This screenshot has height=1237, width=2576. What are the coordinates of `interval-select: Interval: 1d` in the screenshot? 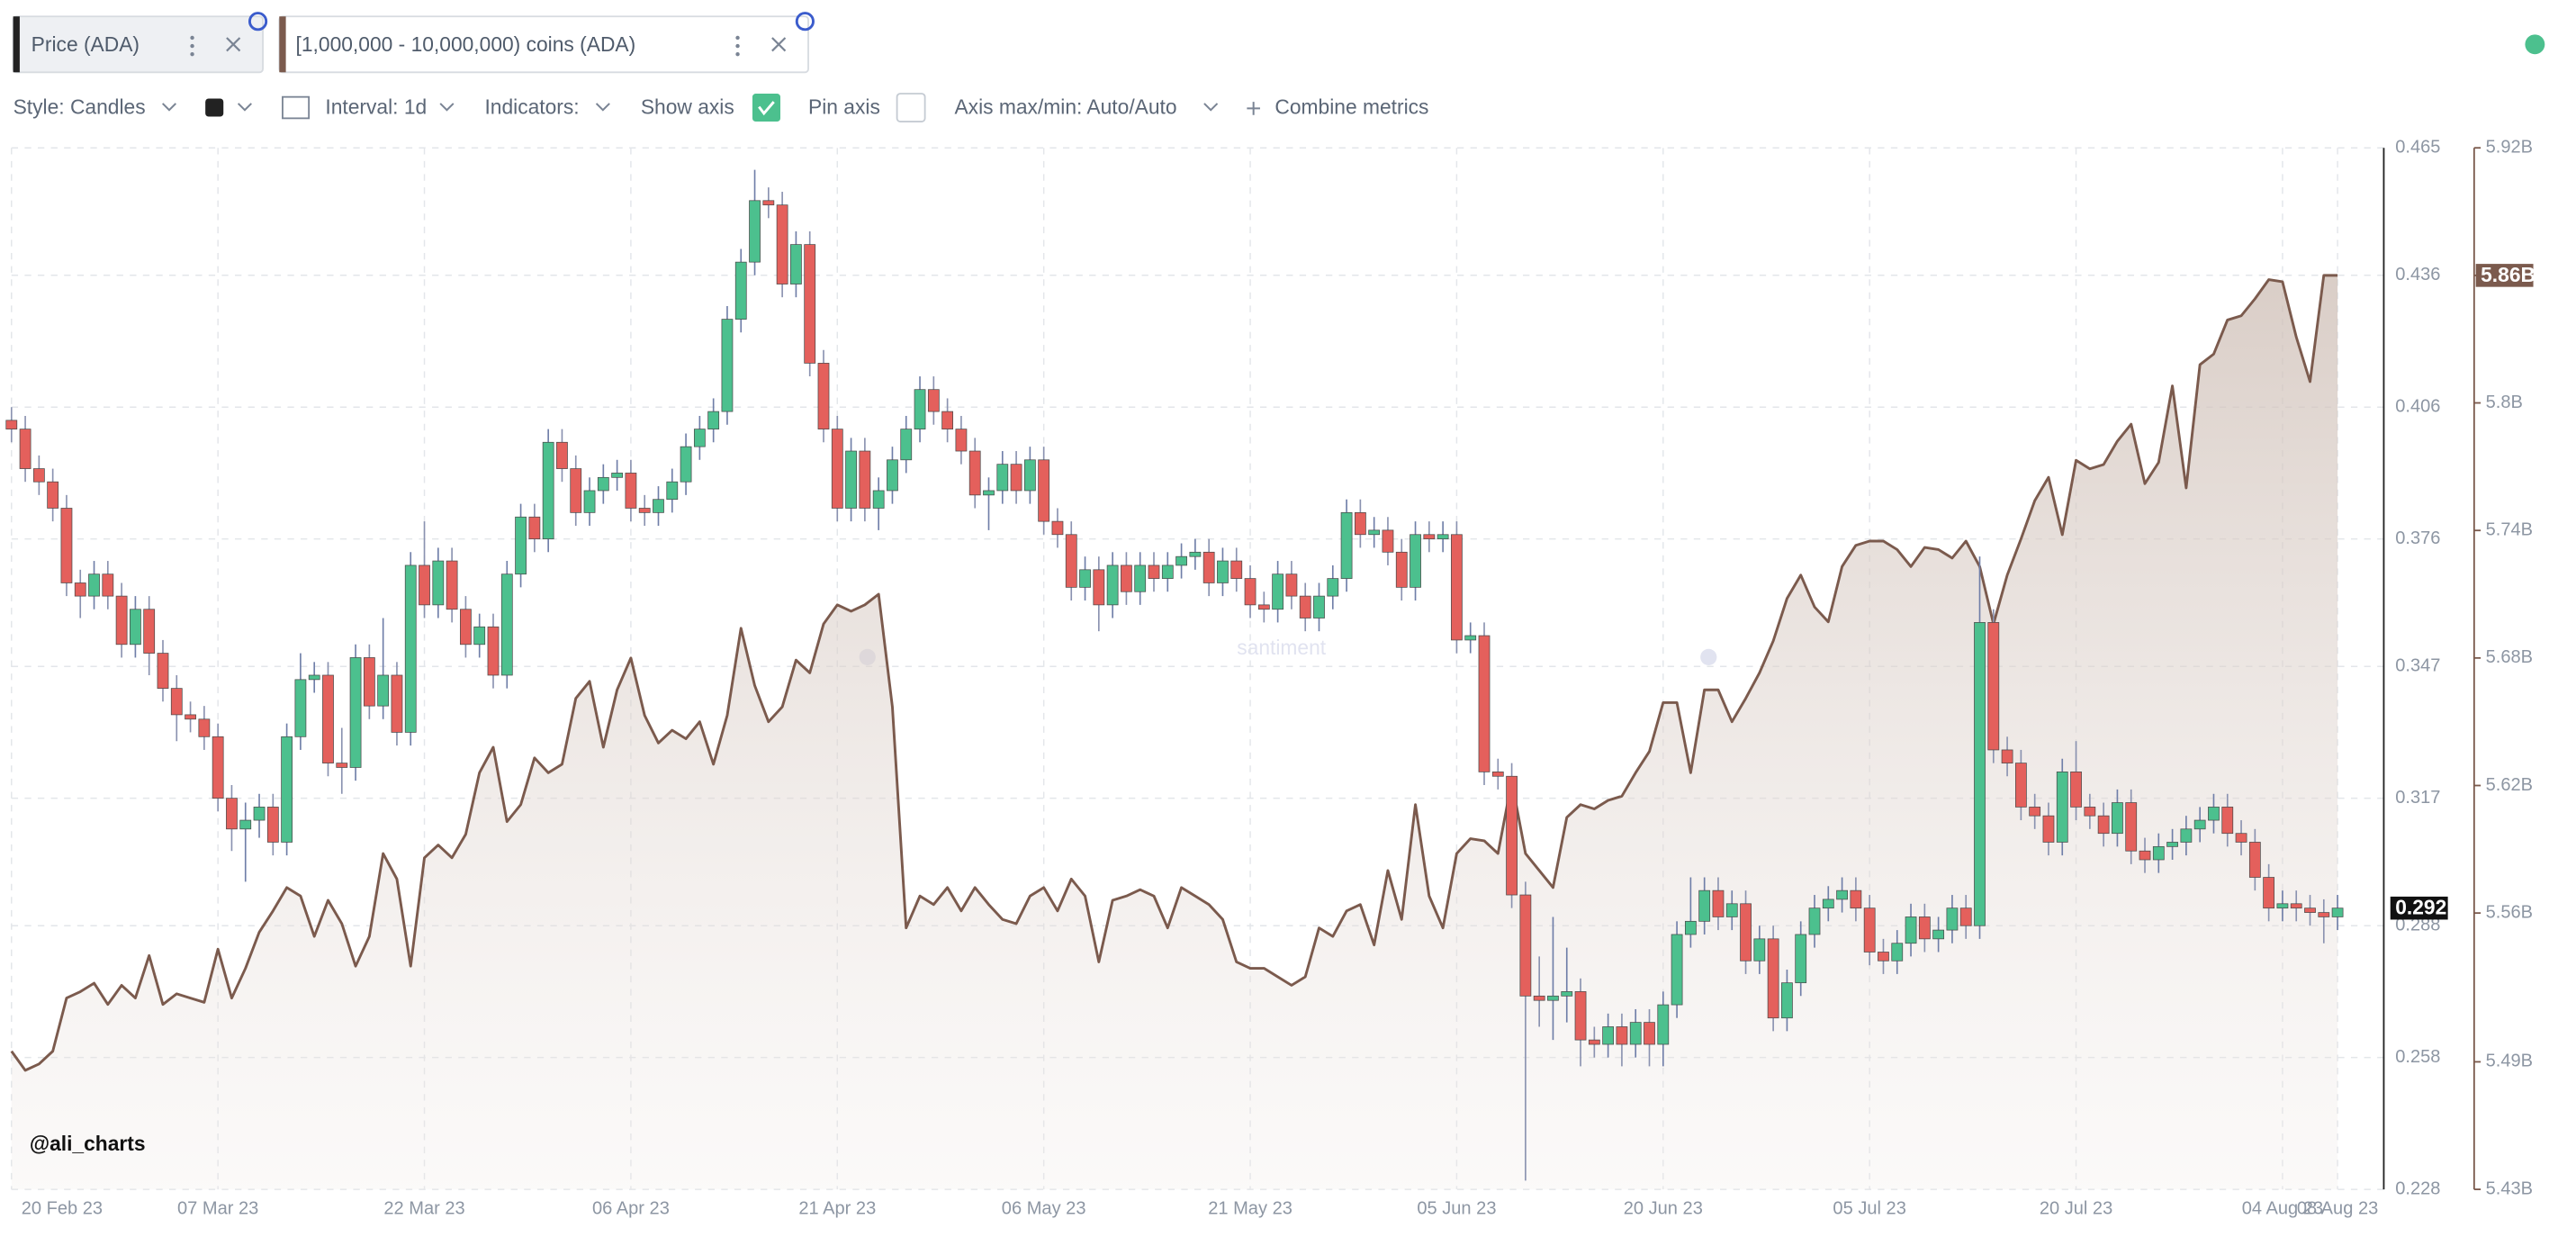 It's located at (376, 106).